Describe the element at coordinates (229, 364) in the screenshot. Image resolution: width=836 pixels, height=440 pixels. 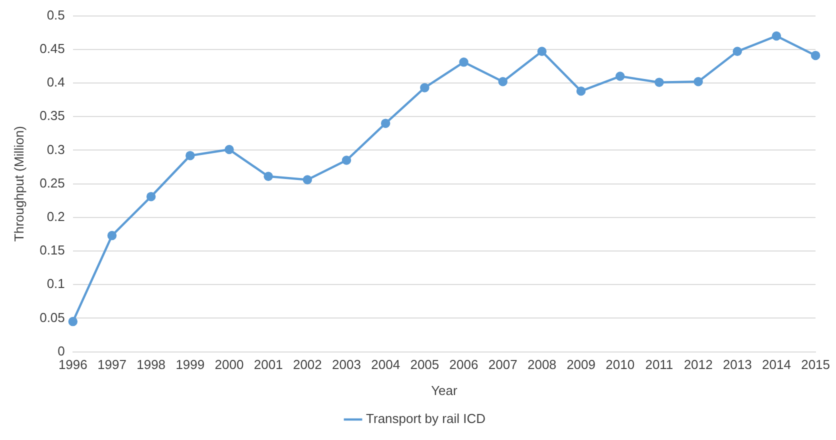
I see `x-tick-label: 2000` at that location.